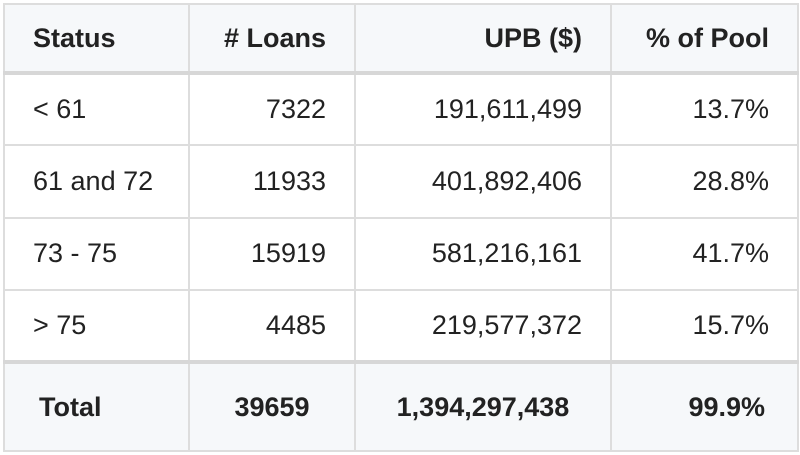  What do you see at coordinates (272, 326) in the screenshot?
I see `cell-loans: 4485` at bounding box center [272, 326].